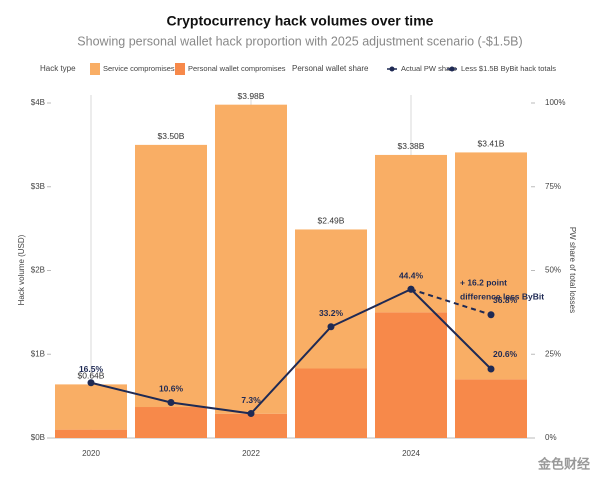 This screenshot has width=600, height=485. I want to click on legend-label: Actual PW share, so click(429, 68).